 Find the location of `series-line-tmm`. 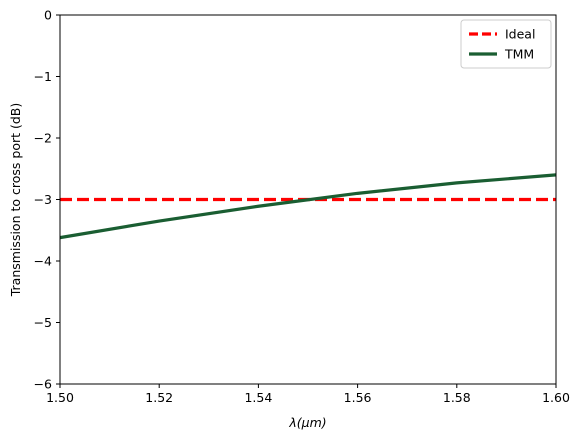

series-line-tmm is located at coordinates (308, 206).